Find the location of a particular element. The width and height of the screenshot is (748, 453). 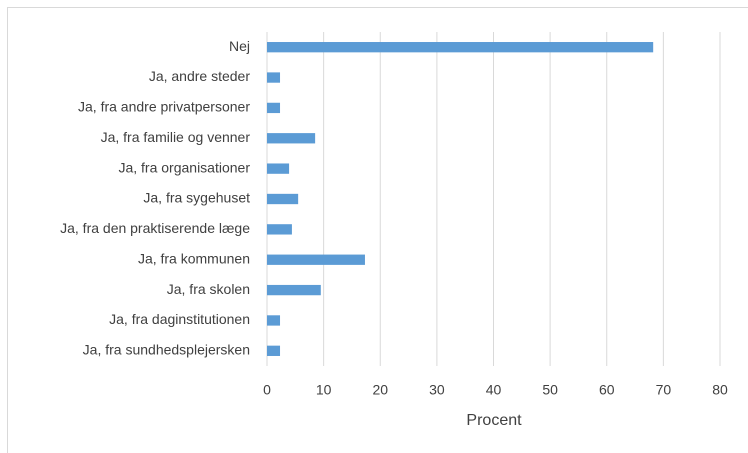

y-tick-label: Ja, fra familie og venner is located at coordinates (176, 137).